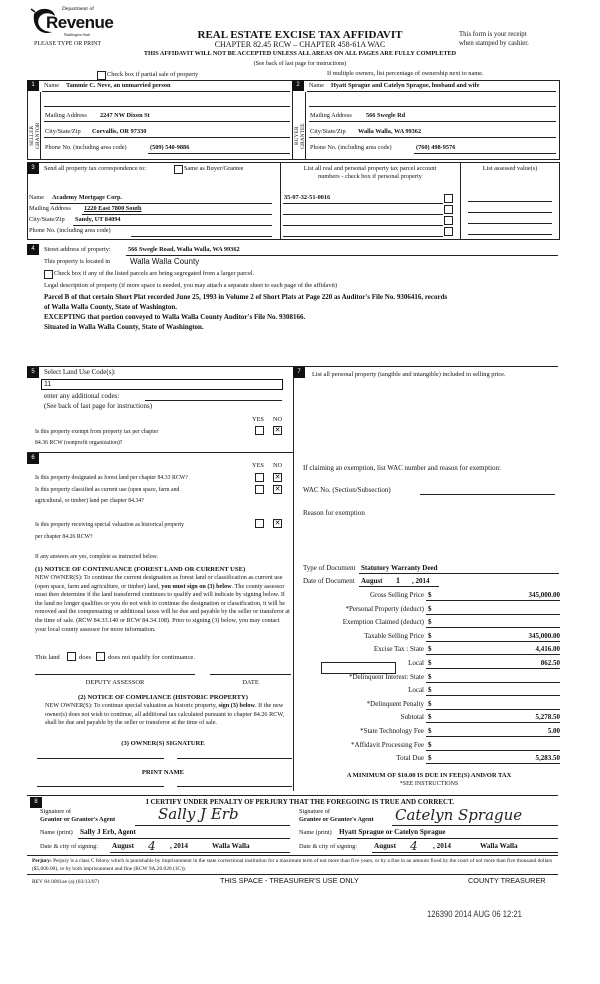  What do you see at coordinates (213, 400) in the screenshot?
I see `additional-codes-field` at bounding box center [213, 400].